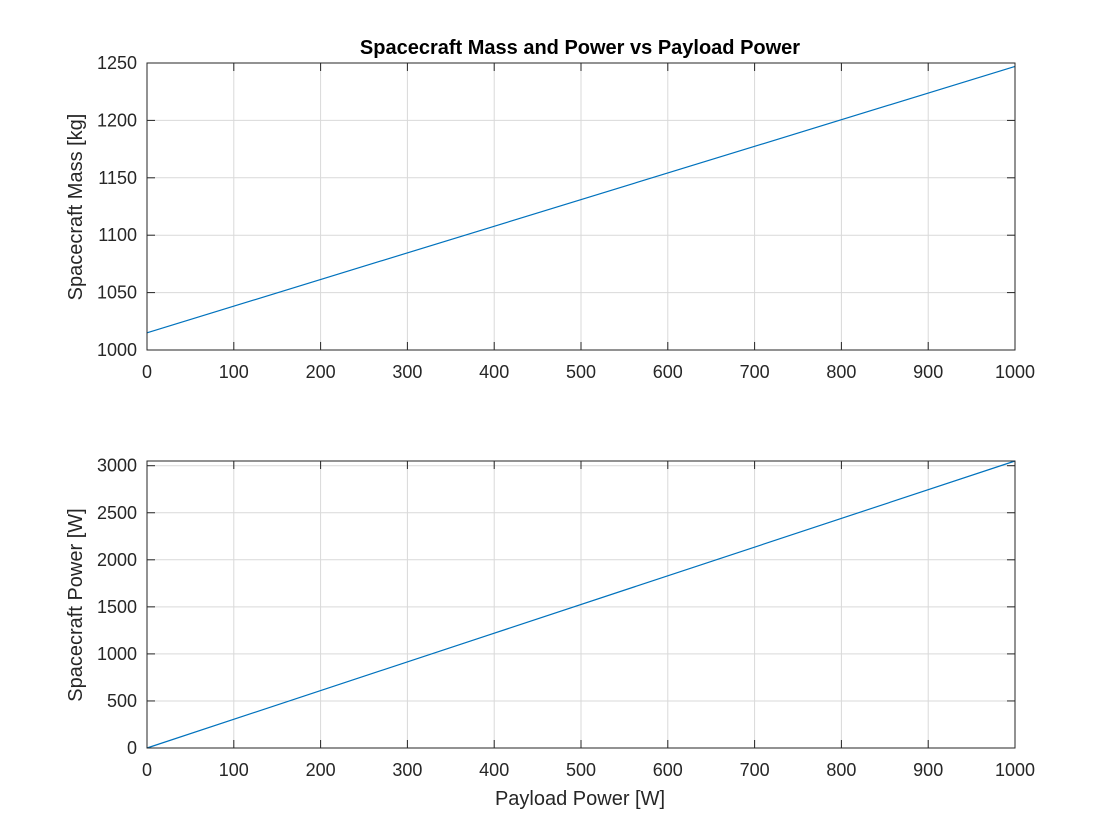 The image size is (1120, 840). Describe the element at coordinates (494, 770) in the screenshot. I see `power-x-tick-label: 400` at that location.